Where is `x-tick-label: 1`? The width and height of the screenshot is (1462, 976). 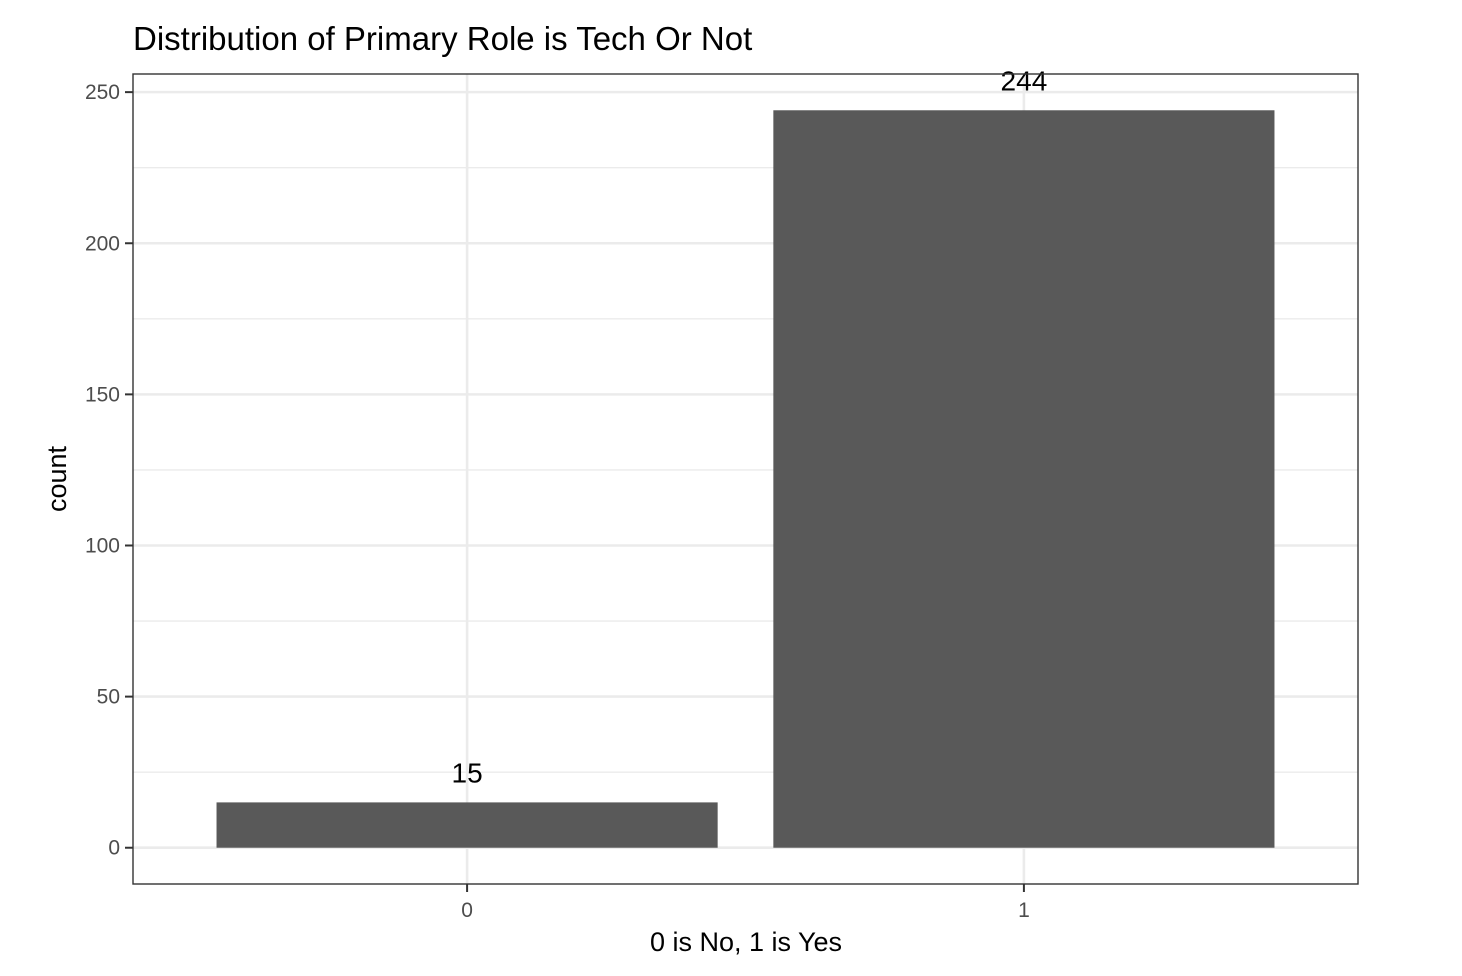
x-tick-label: 1 is located at coordinates (1024, 910).